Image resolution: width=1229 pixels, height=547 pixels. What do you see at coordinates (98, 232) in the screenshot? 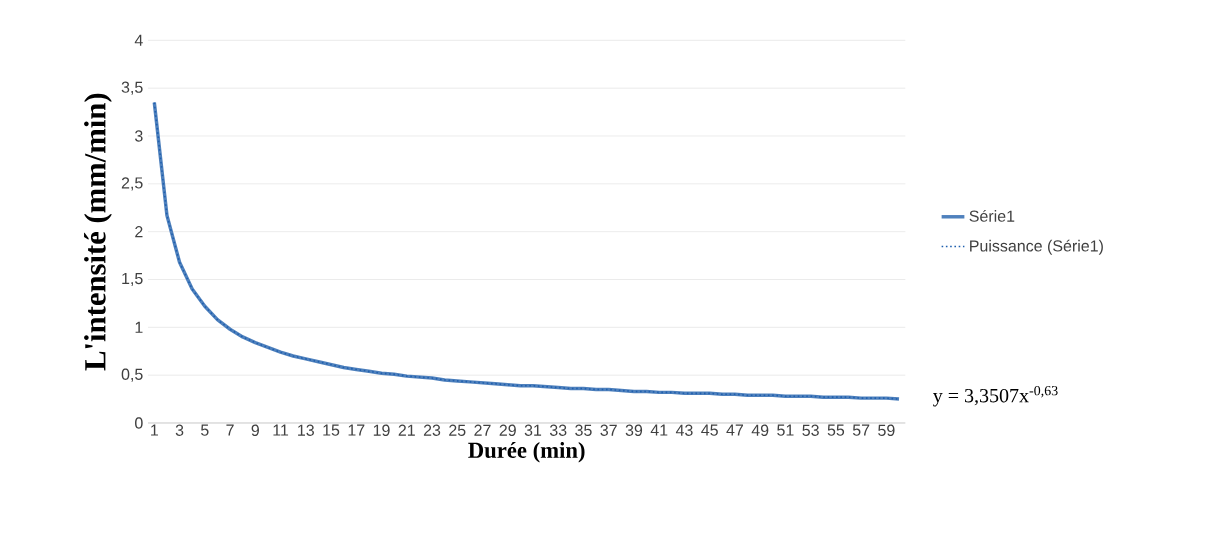
I see `y-axis-title: L'intensité (mm/min)` at bounding box center [98, 232].